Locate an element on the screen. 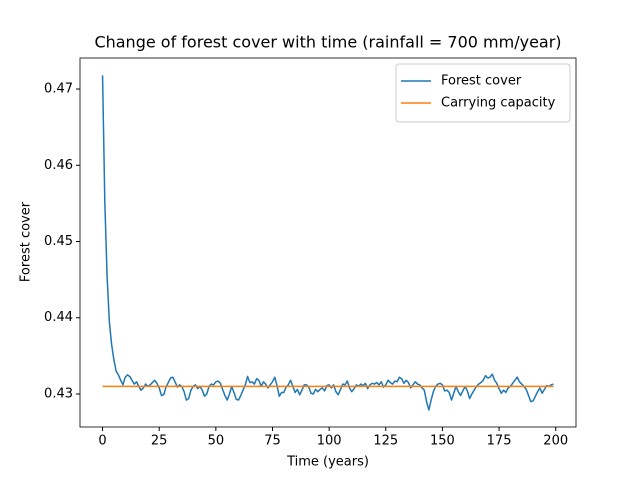 This screenshot has width=640, height=480. x-tick-label: 200 is located at coordinates (555, 441).